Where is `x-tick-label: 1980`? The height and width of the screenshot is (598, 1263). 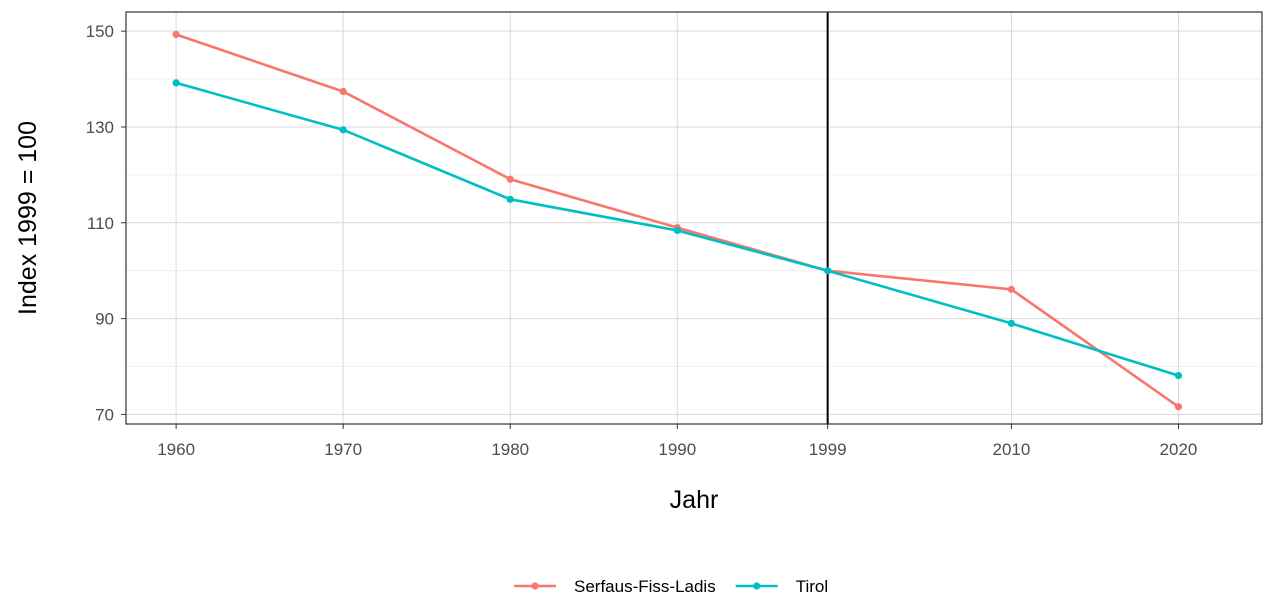
x-tick-label: 1980 is located at coordinates (510, 449).